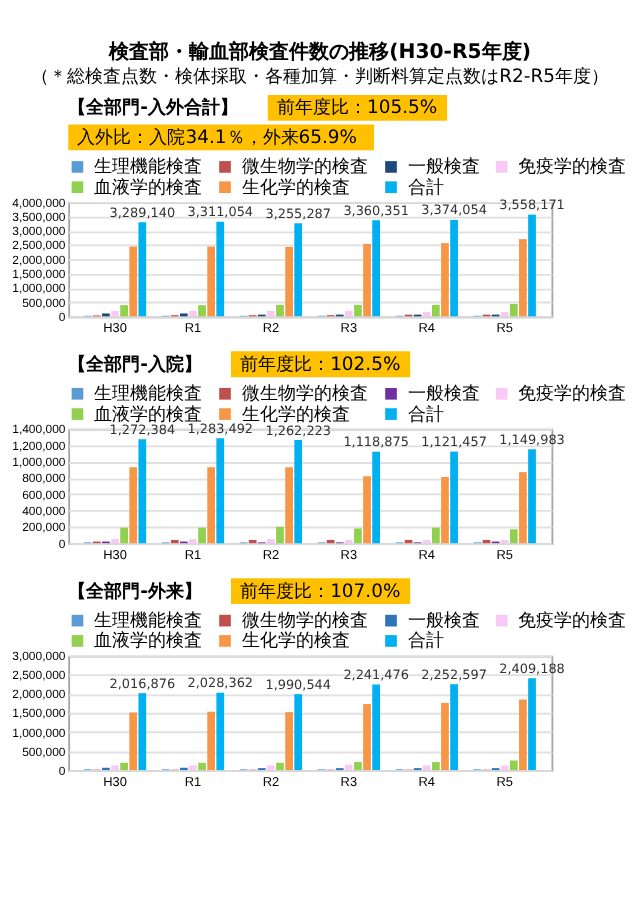  I want to click on chart-title: 【全部門-入院】, so click(135, 364).